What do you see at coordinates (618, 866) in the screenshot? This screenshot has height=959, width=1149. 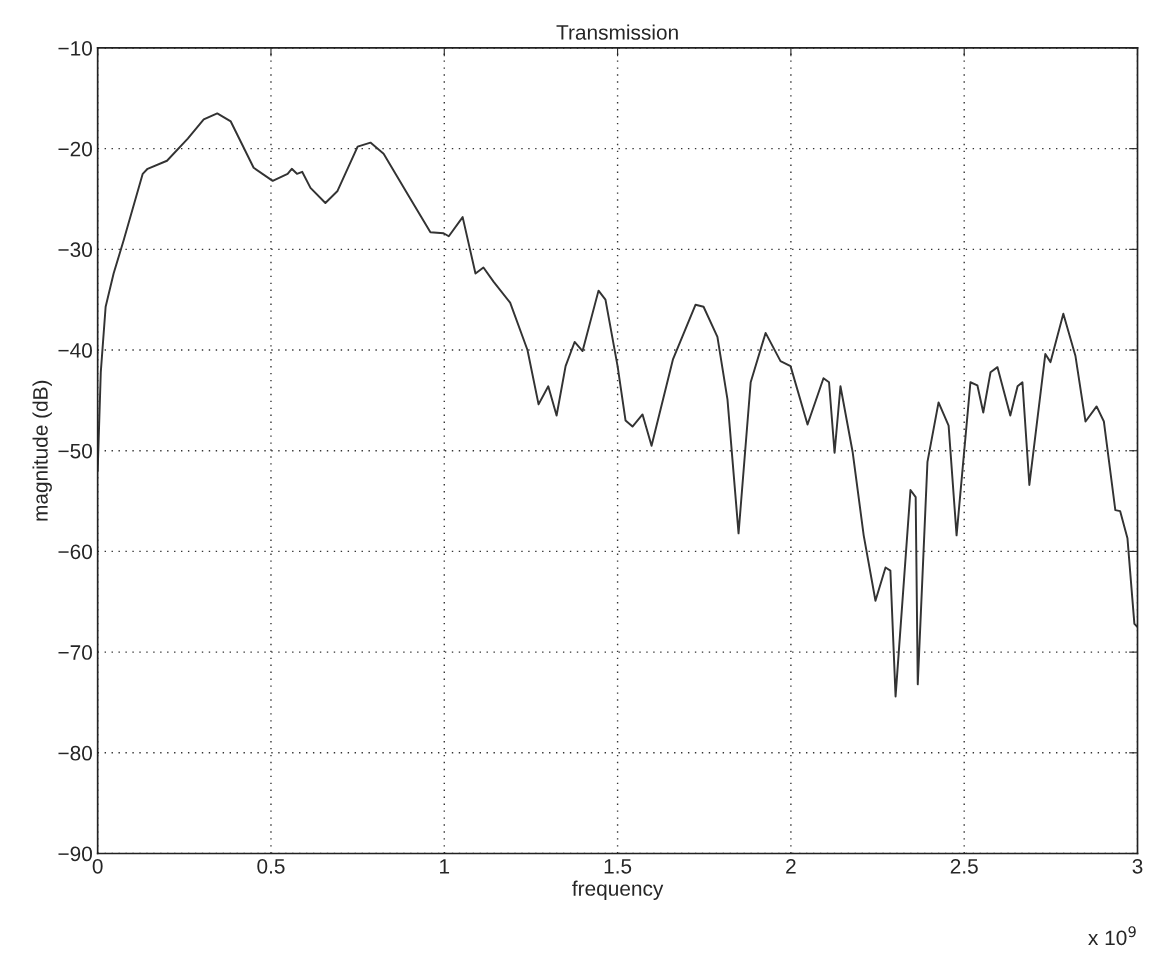 I see `x-tick-label: 1.5` at bounding box center [618, 866].